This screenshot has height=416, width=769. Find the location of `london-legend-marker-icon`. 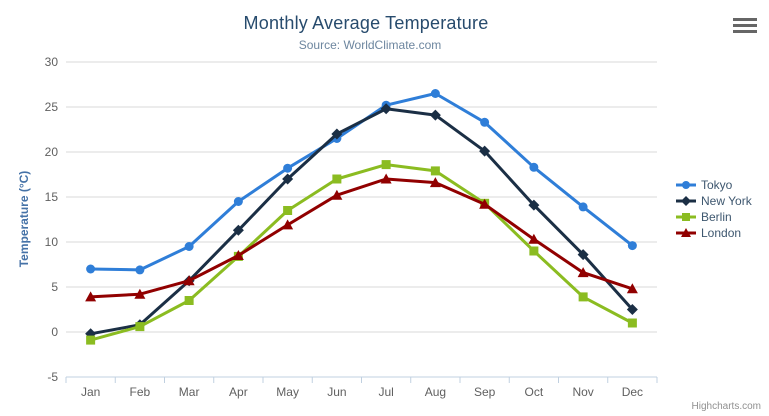

london-legend-marker-icon is located at coordinates (686, 232).